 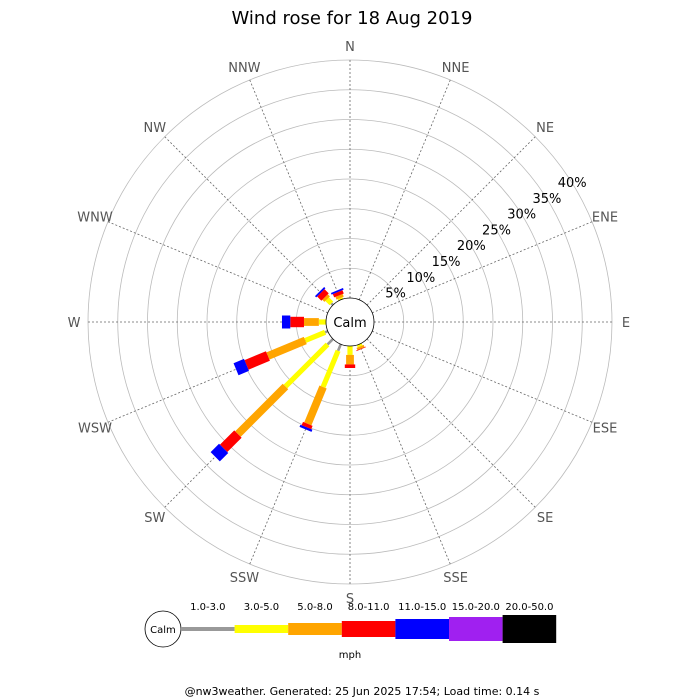 I want to click on bar-SW-5.0-8.0, so click(x=262, y=410).